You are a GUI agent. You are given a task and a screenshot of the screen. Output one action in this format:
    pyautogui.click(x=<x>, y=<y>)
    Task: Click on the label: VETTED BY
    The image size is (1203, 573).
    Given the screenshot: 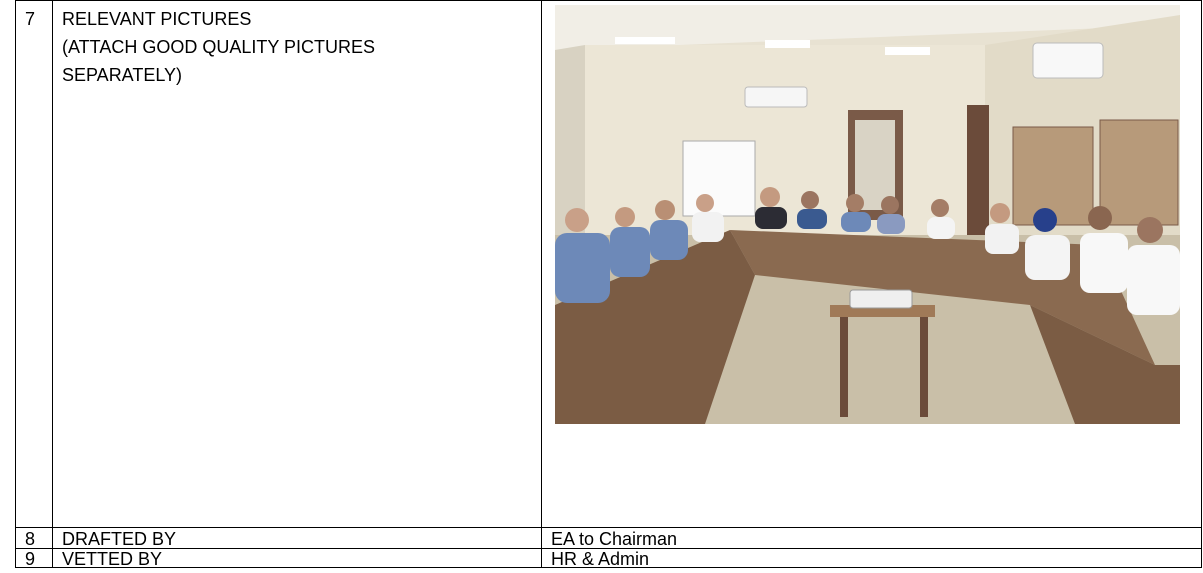 What is the action you would take?
    pyautogui.click(x=112, y=559)
    